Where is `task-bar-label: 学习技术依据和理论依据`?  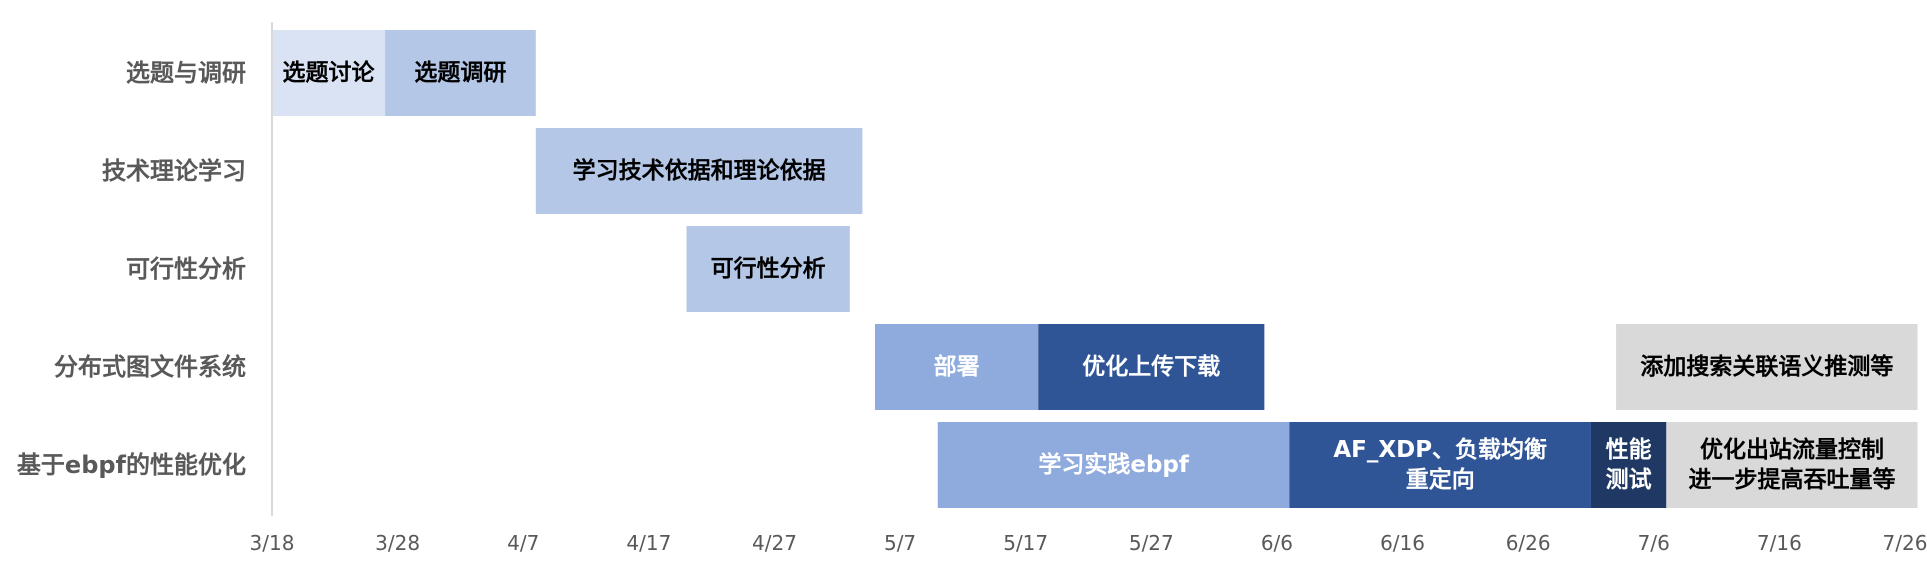 task-bar-label: 学习技术依据和理论依据 is located at coordinates (699, 170).